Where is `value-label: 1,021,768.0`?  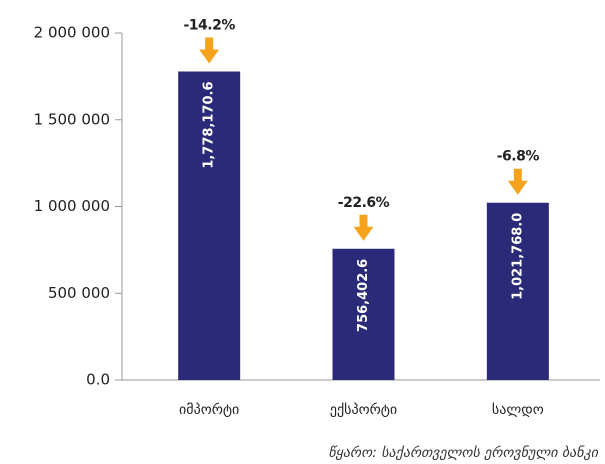 value-label: 1,021,768.0 is located at coordinates (517, 256).